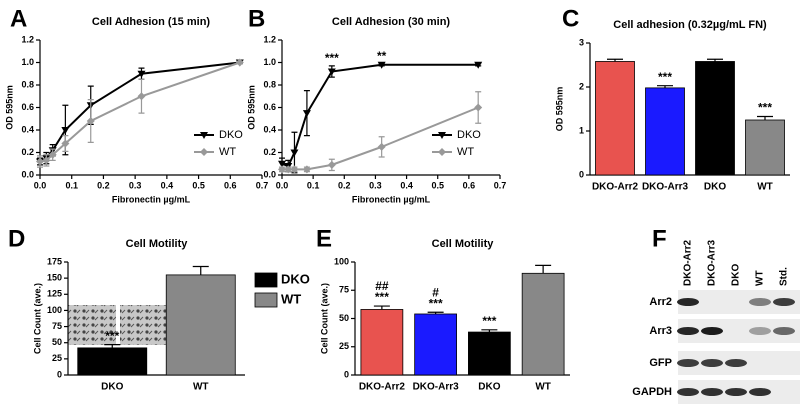 The image size is (800, 415). Describe the element at coordinates (201, 387) in the screenshot. I see `x-tick-label: WT` at that location.